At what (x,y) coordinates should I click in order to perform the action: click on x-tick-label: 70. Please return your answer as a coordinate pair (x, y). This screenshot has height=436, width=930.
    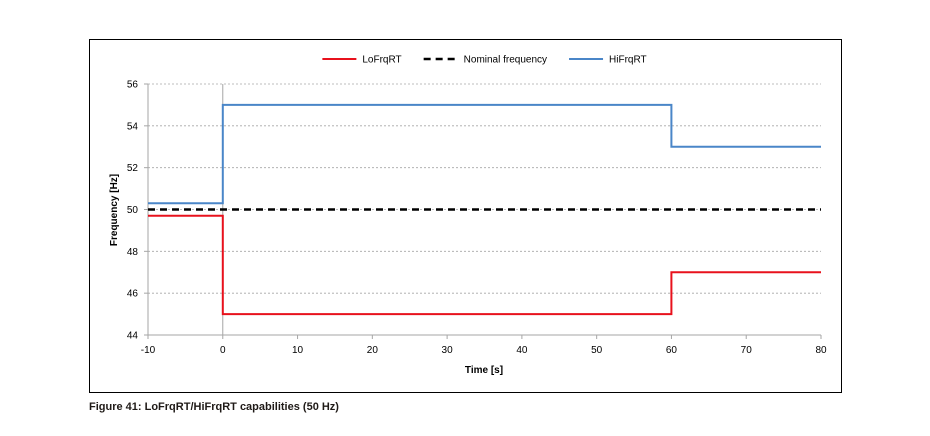
    Looking at the image, I should click on (747, 350).